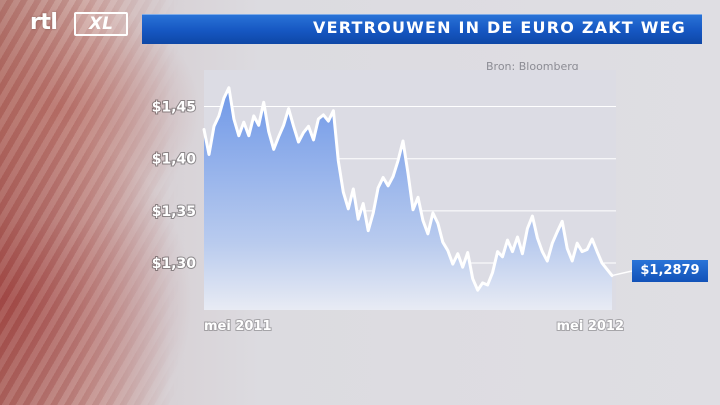 This screenshot has width=720, height=405. What do you see at coordinates (622, 273) in the screenshot?
I see `last-value-connector` at bounding box center [622, 273].